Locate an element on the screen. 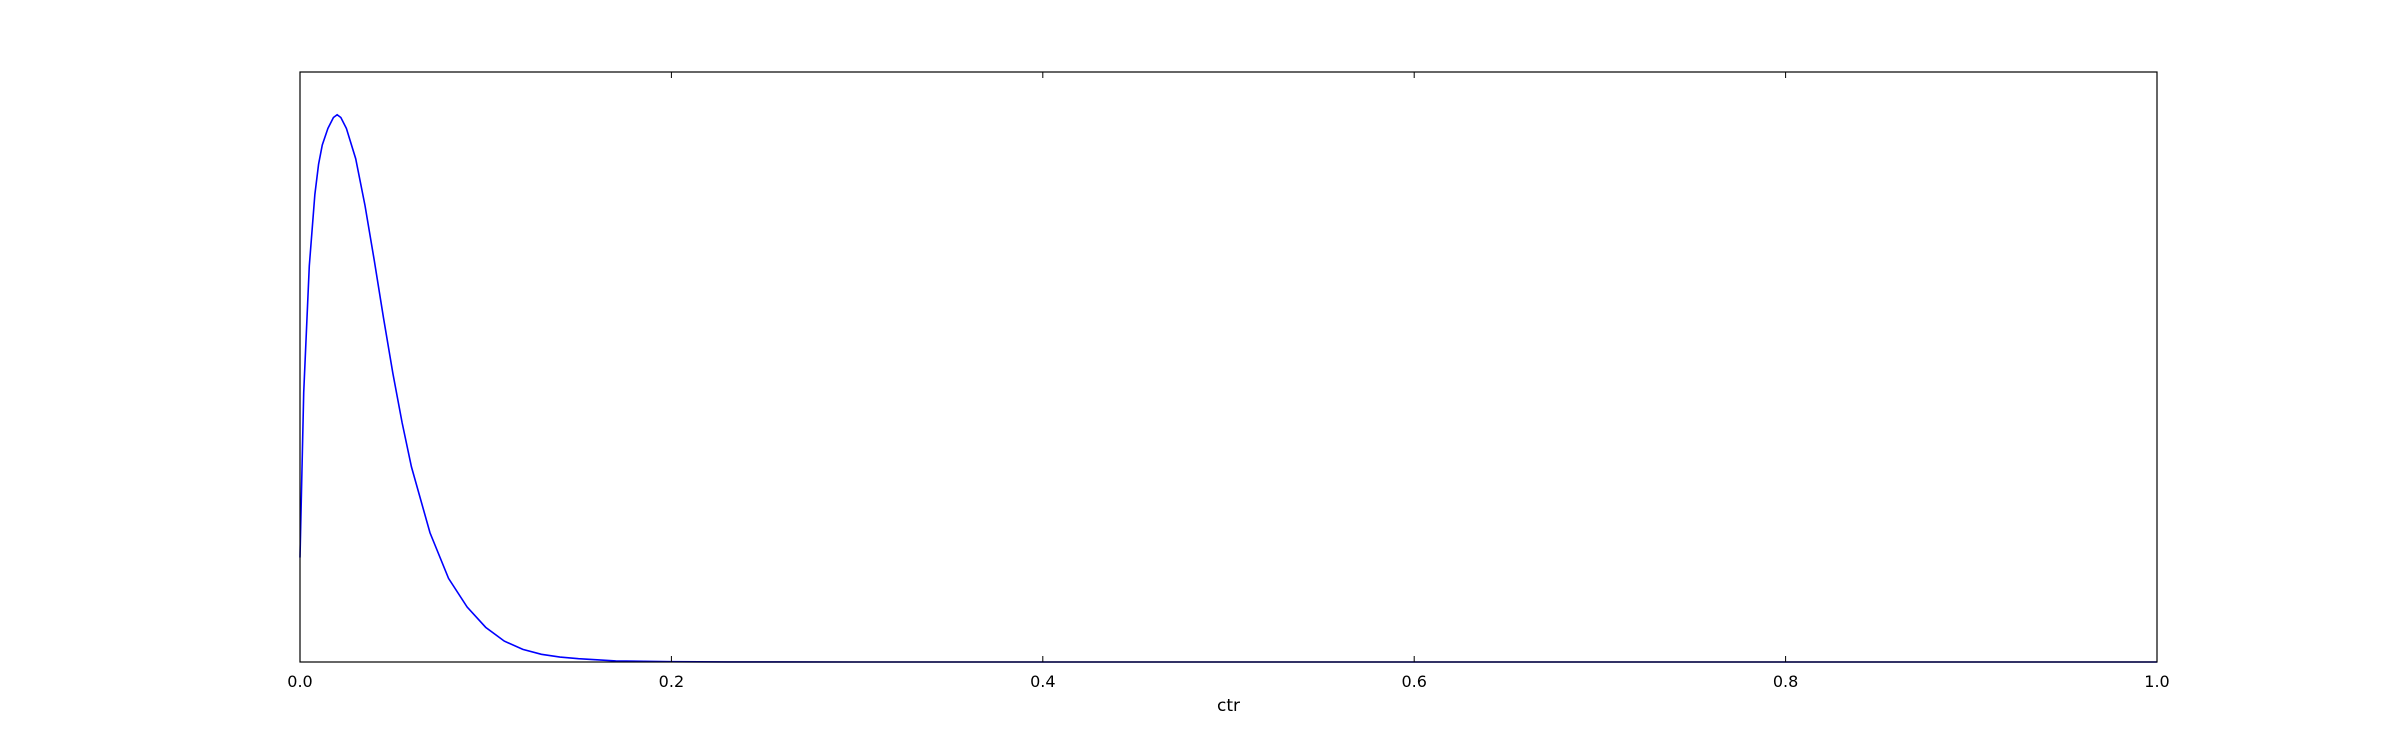 This screenshot has height=736, width=2397. x-tick-label: 0.6 is located at coordinates (1413, 681).